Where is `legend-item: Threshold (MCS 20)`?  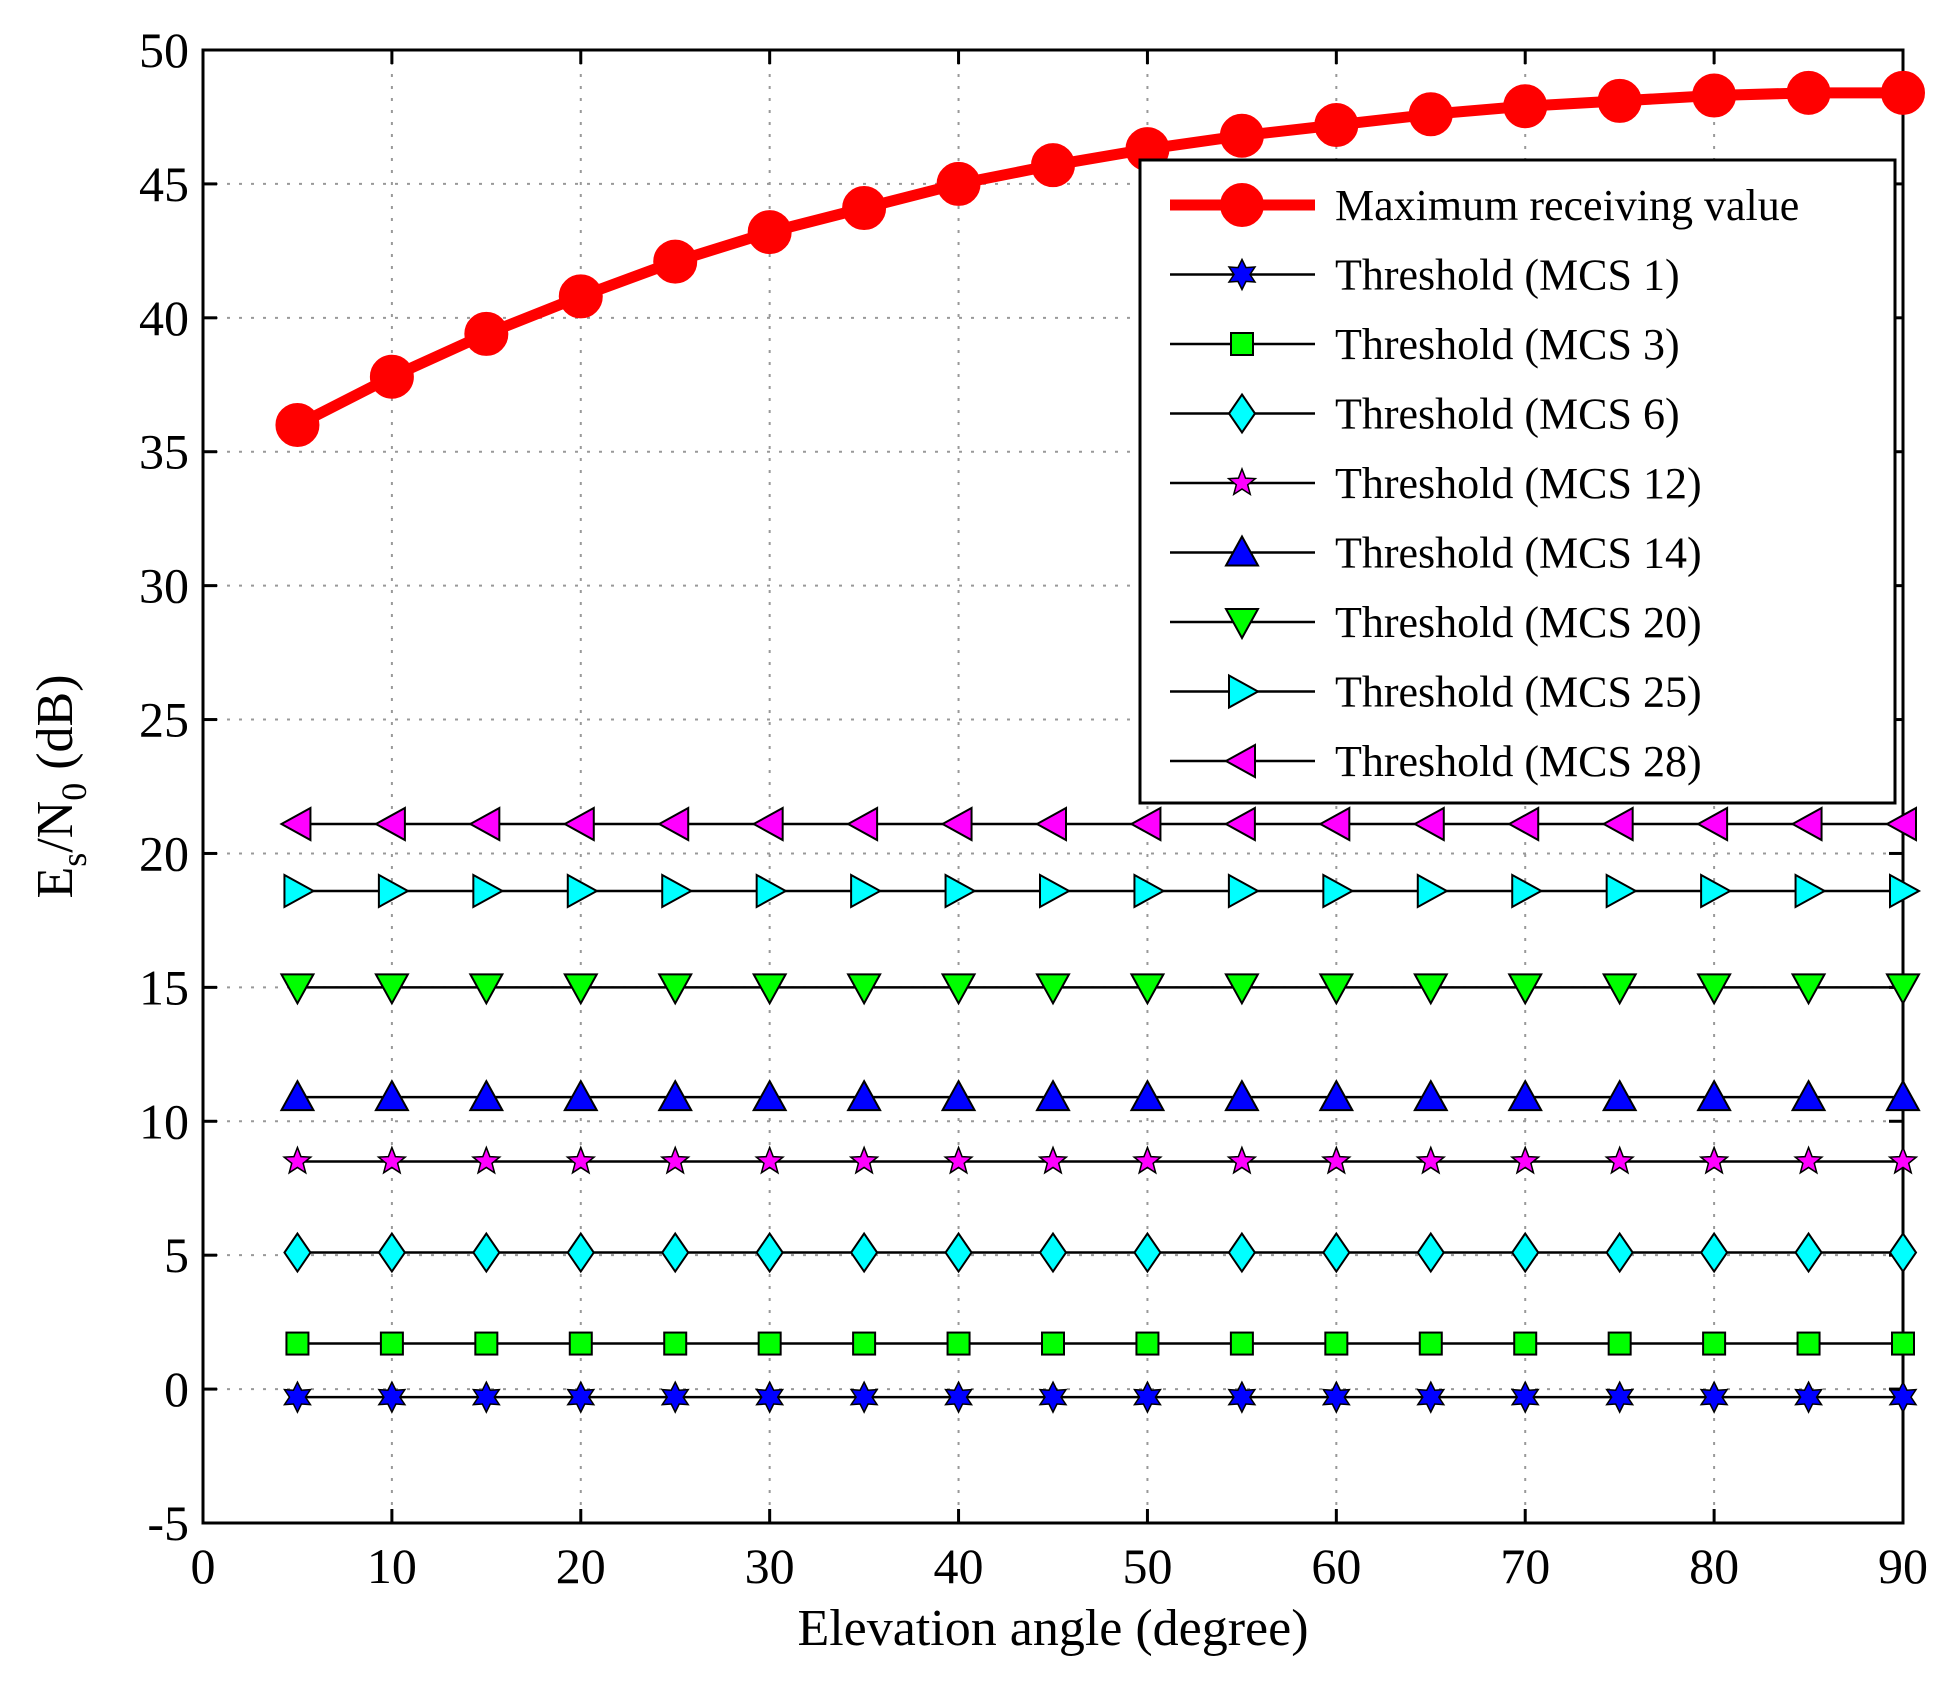
legend-item: Threshold (MCS 20) is located at coordinates (1436, 622).